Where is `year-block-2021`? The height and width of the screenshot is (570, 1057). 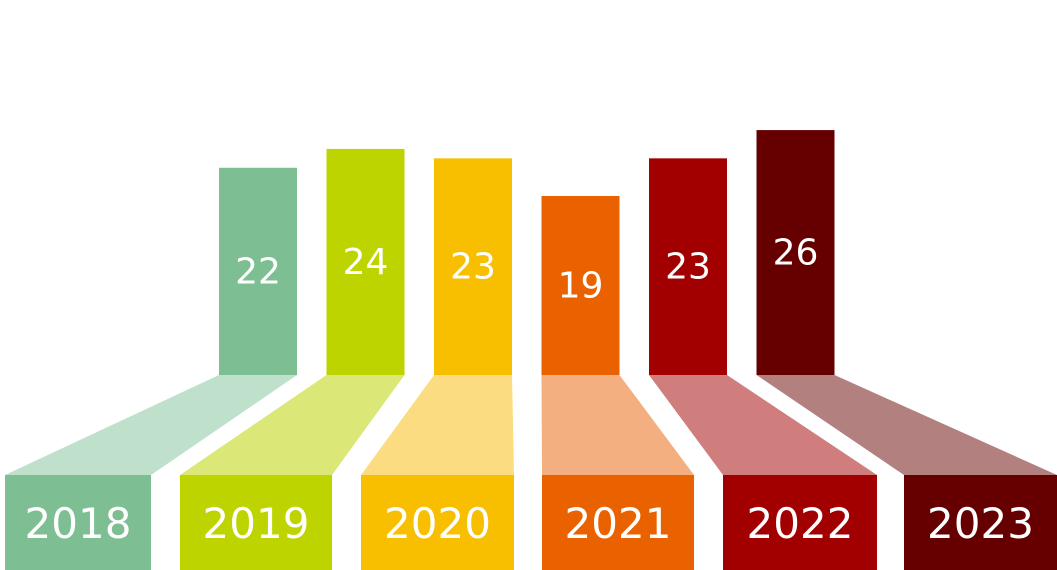 year-block-2021 is located at coordinates (618, 522).